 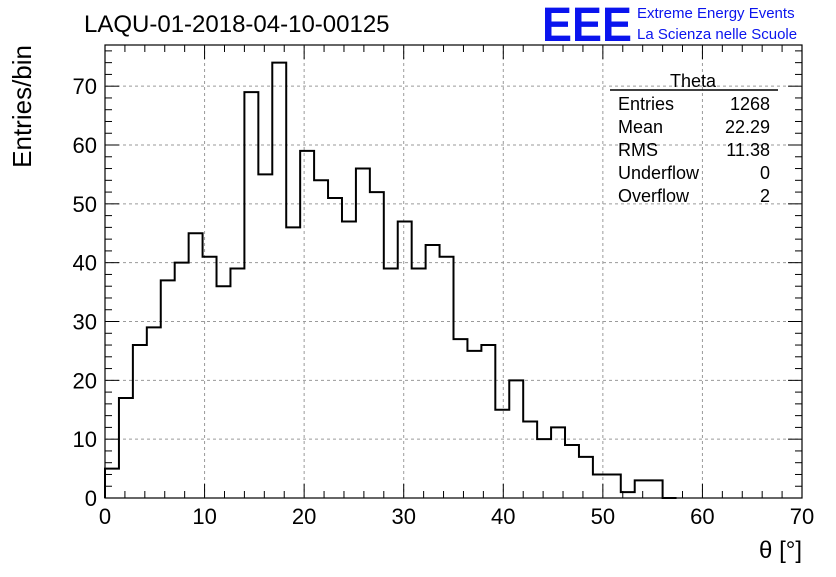 What do you see at coordinates (85, 263) in the screenshot?
I see `y-tick-label: 40` at bounding box center [85, 263].